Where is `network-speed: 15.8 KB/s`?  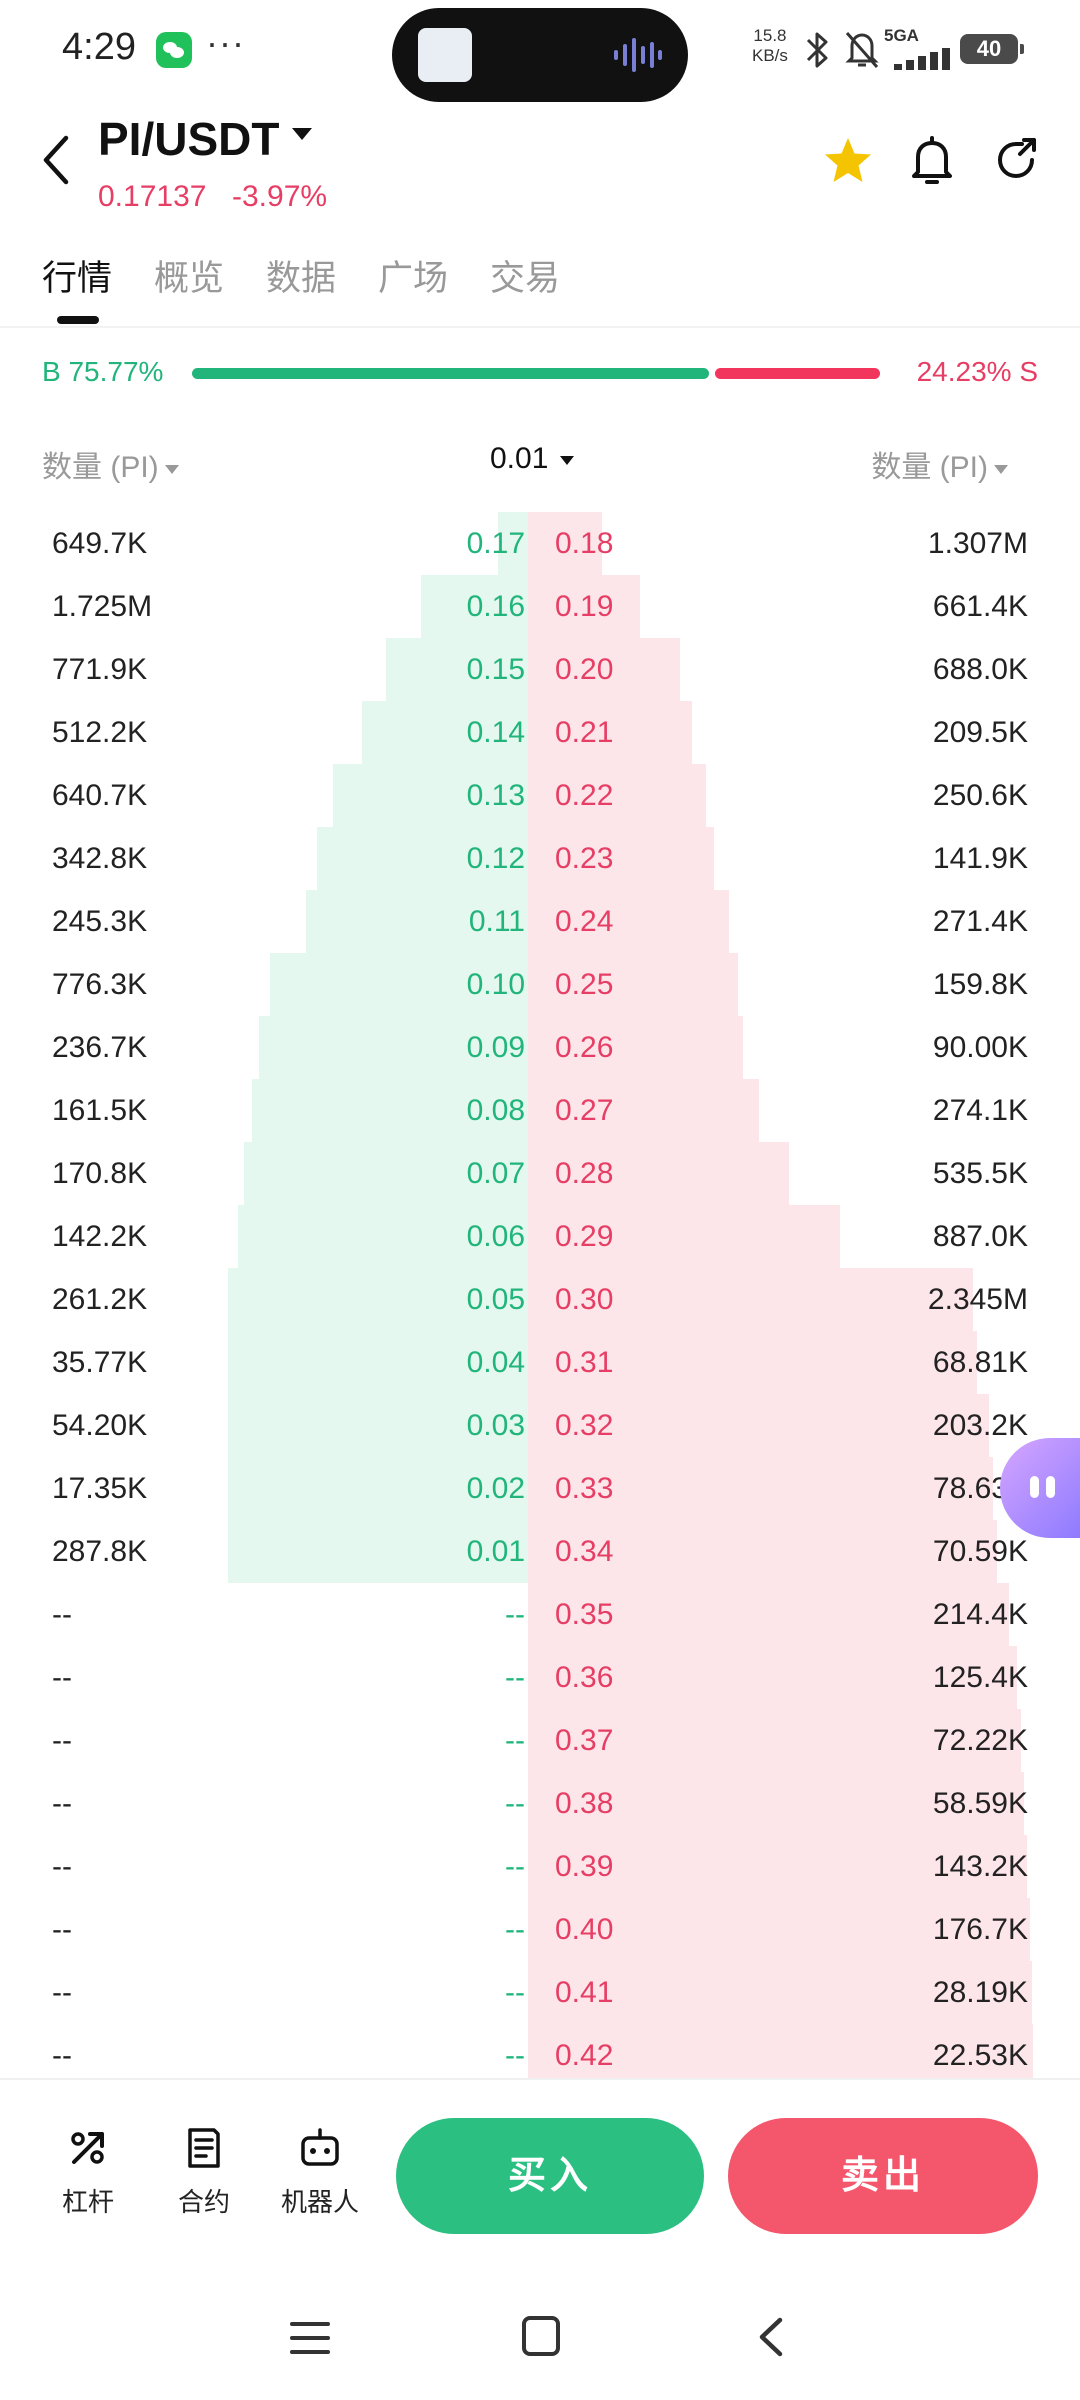 network-speed: 15.8 KB/s is located at coordinates (770, 46).